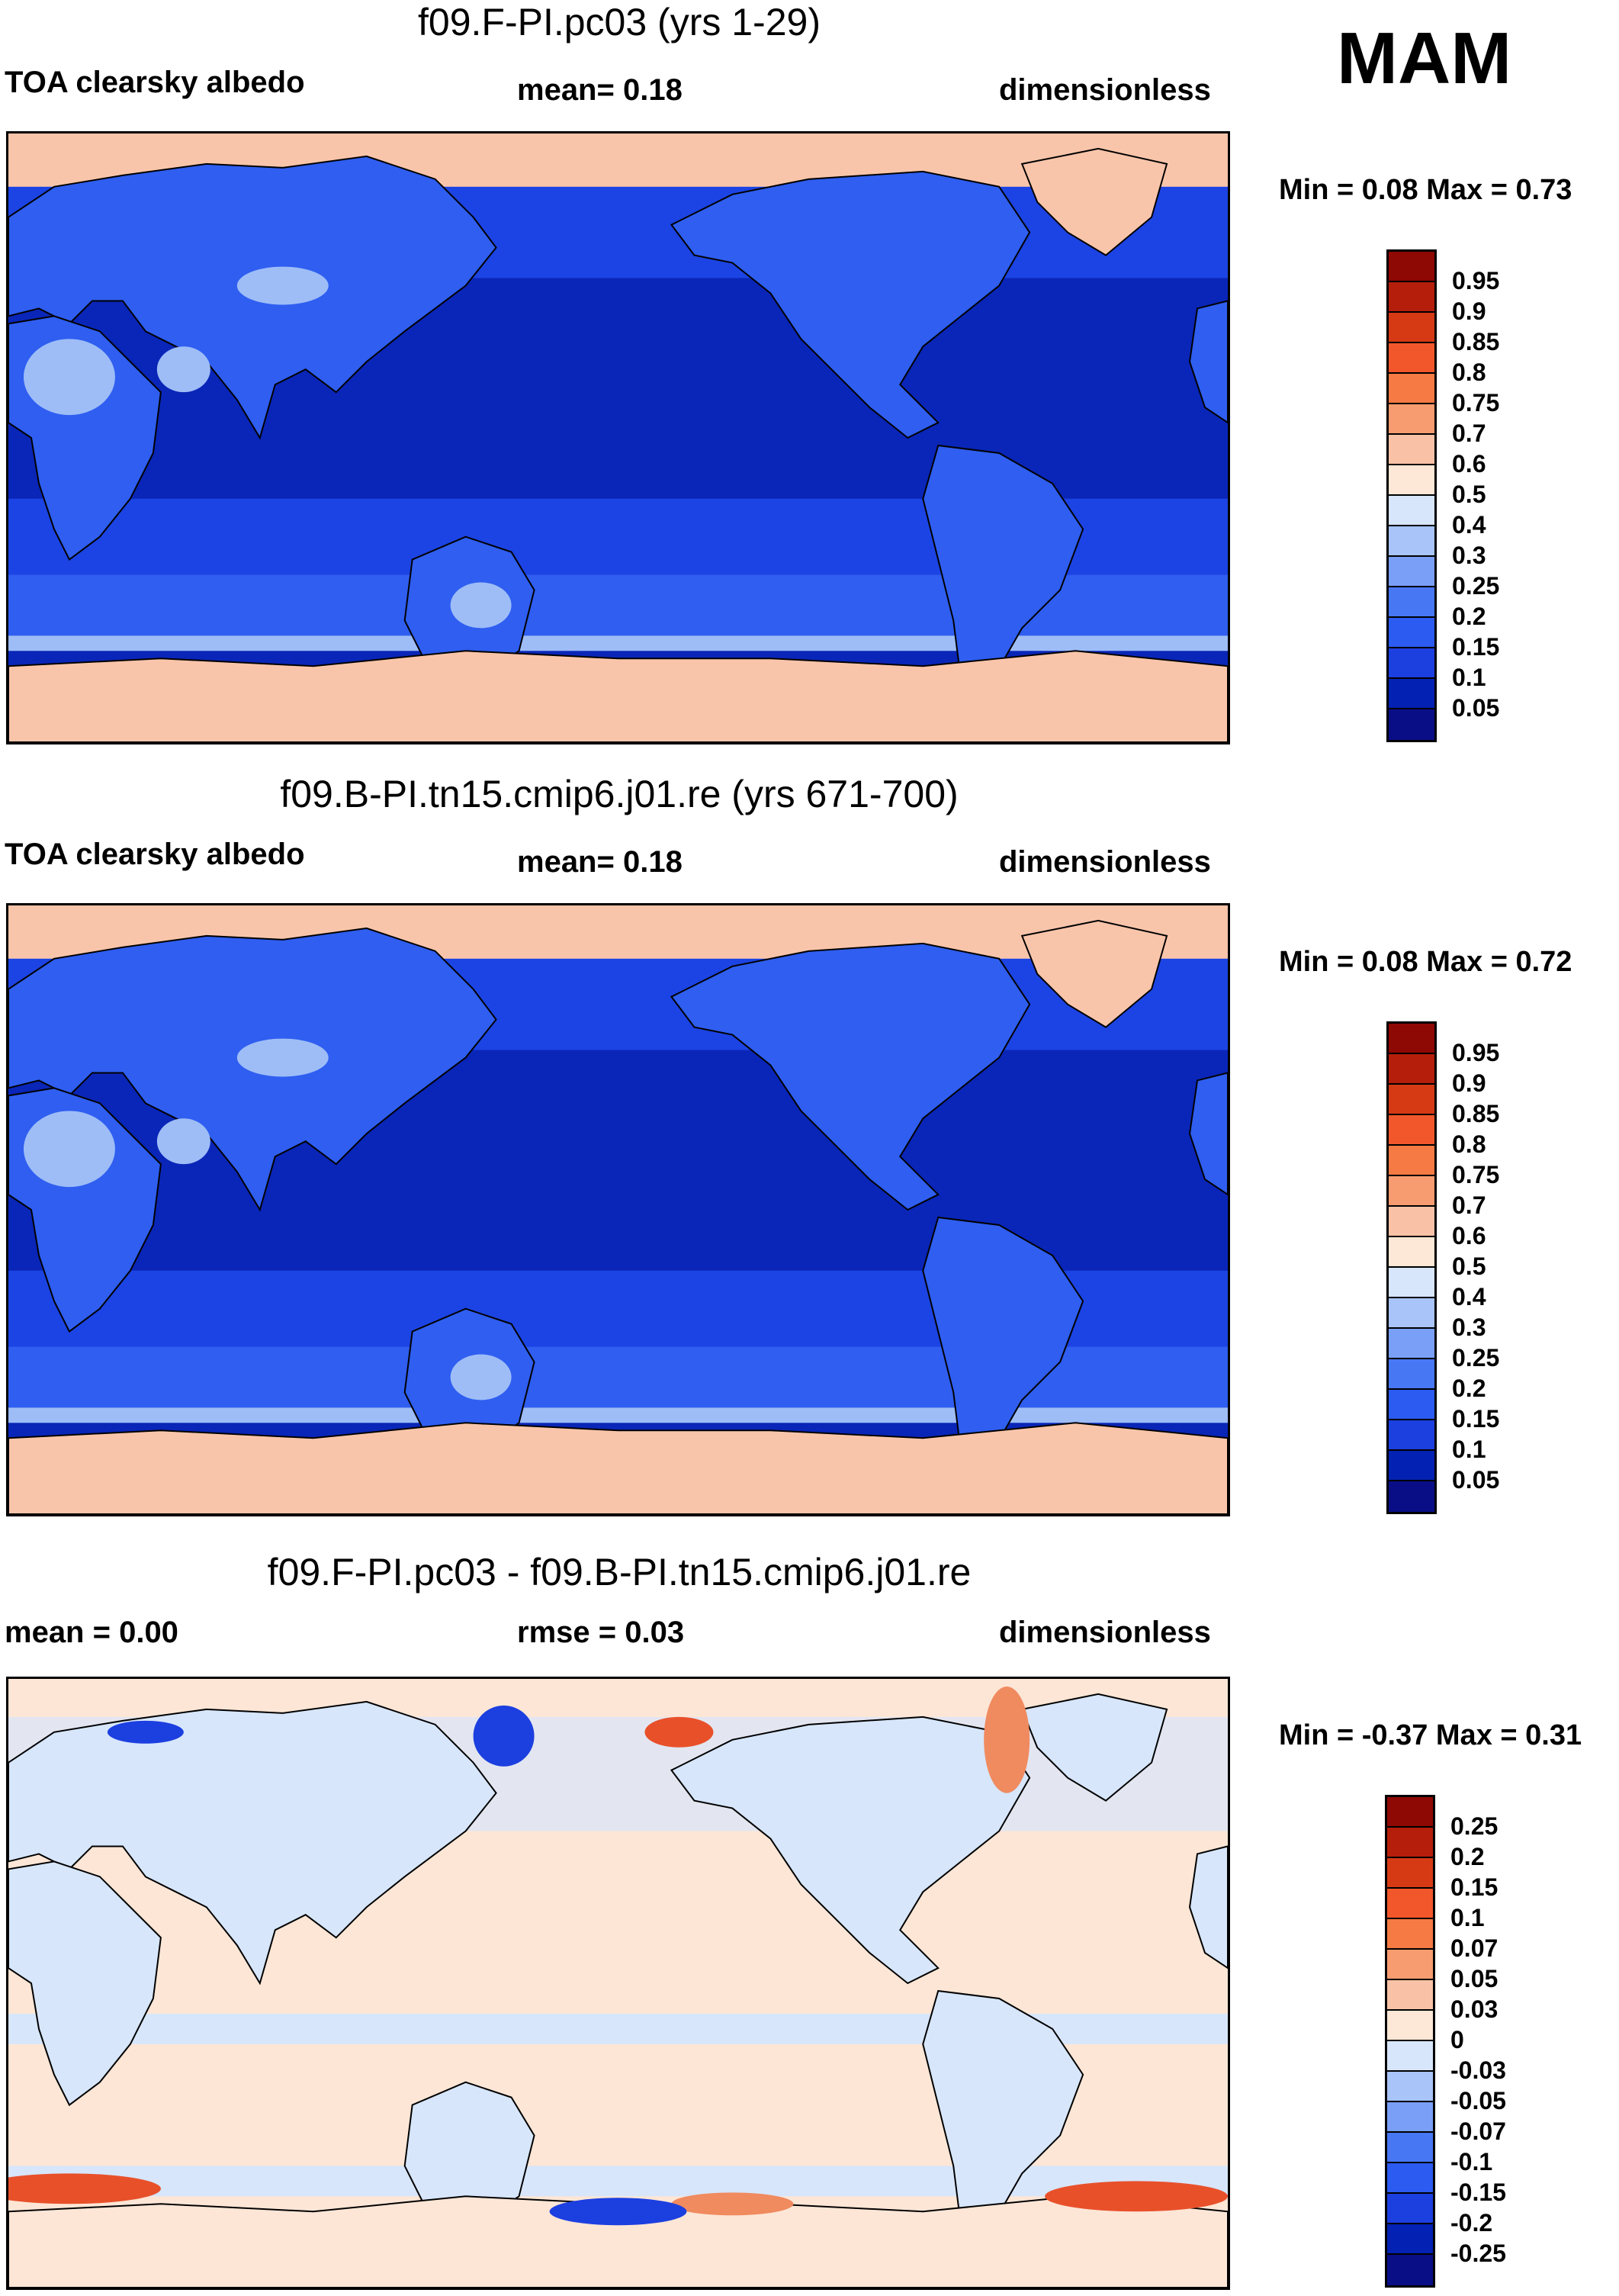  I want to click on colorbar-tick-label: 0.95, so click(1476, 1052).